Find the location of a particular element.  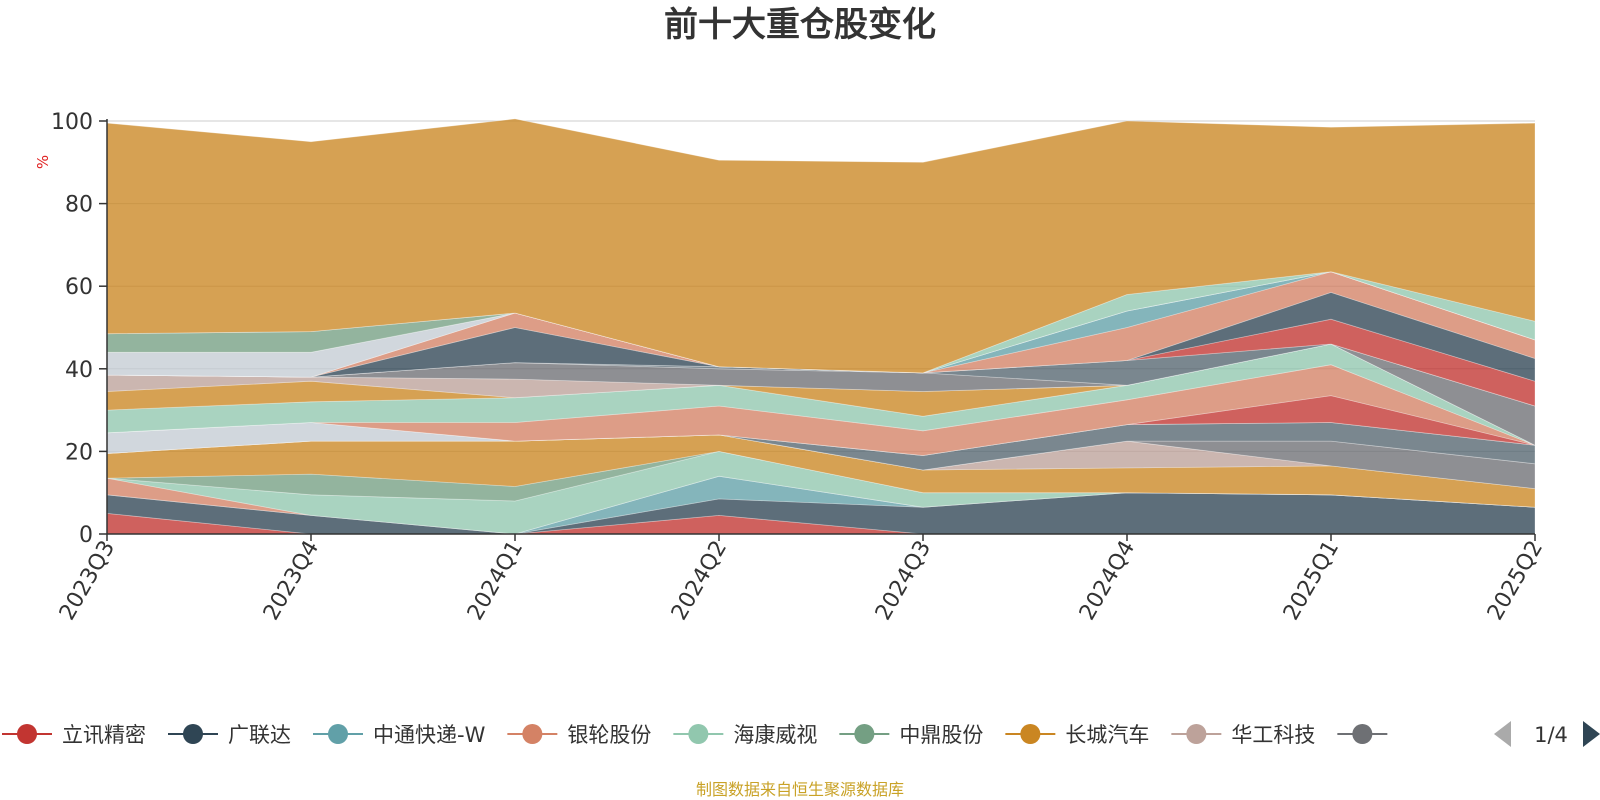

legend-item-partial is located at coordinates (1362, 734).